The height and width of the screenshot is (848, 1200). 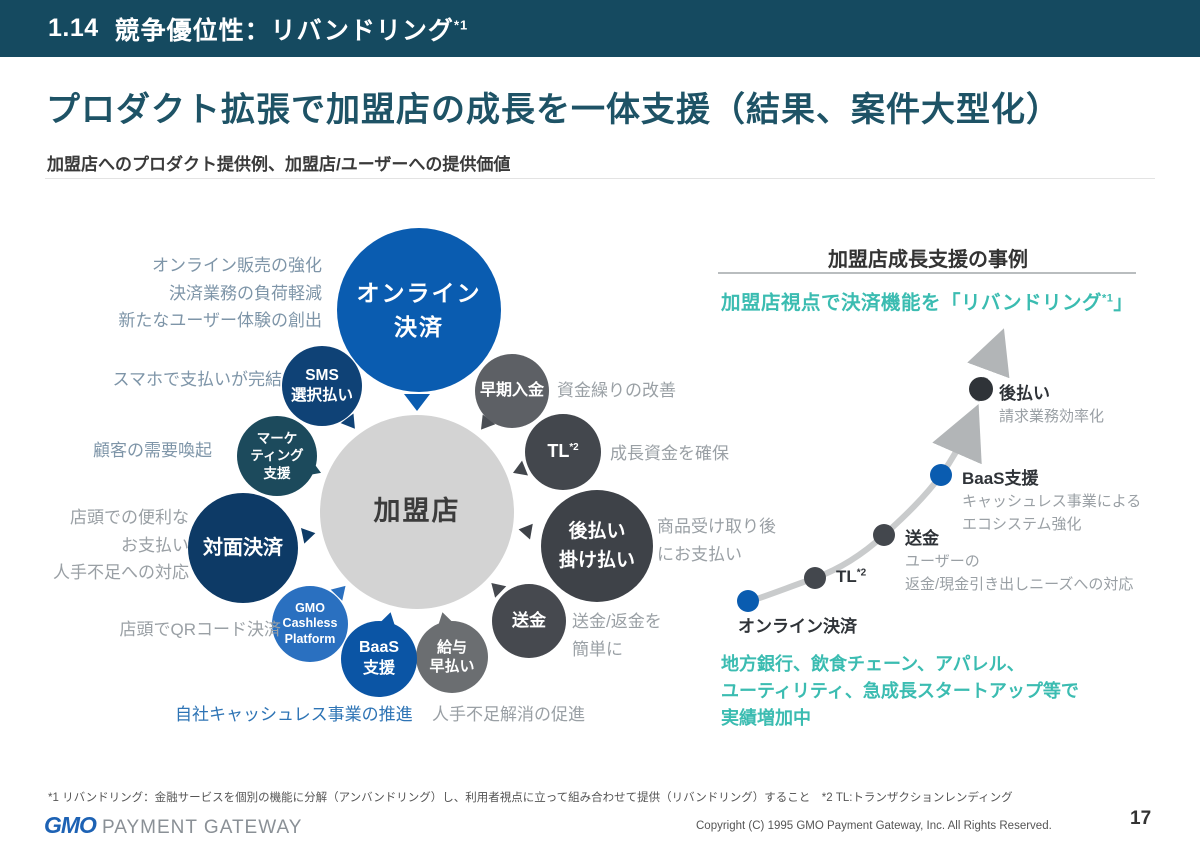 I want to click on case-panel-divider, so click(x=927, y=273).